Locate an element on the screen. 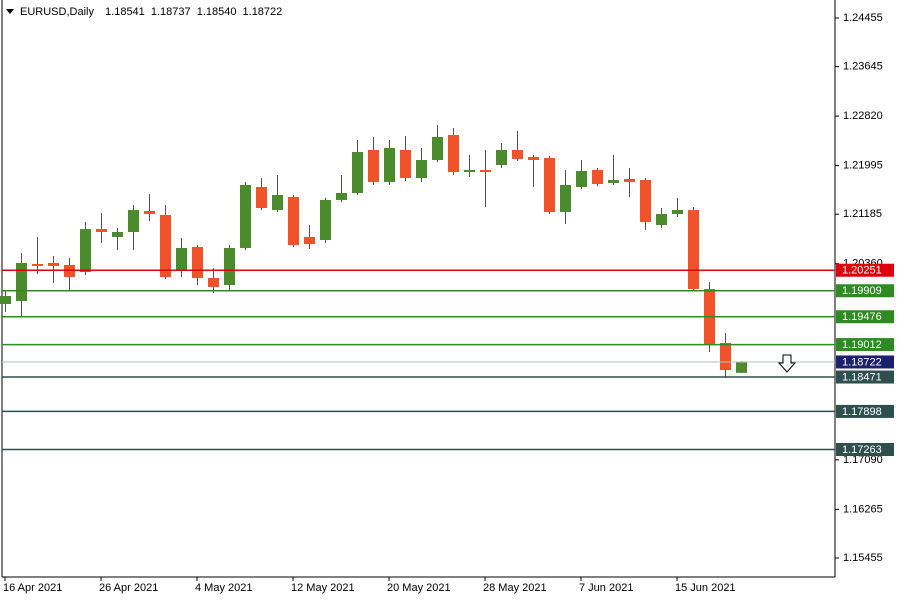 The height and width of the screenshot is (600, 900). level-label: 1.17898 is located at coordinates (862, 412).